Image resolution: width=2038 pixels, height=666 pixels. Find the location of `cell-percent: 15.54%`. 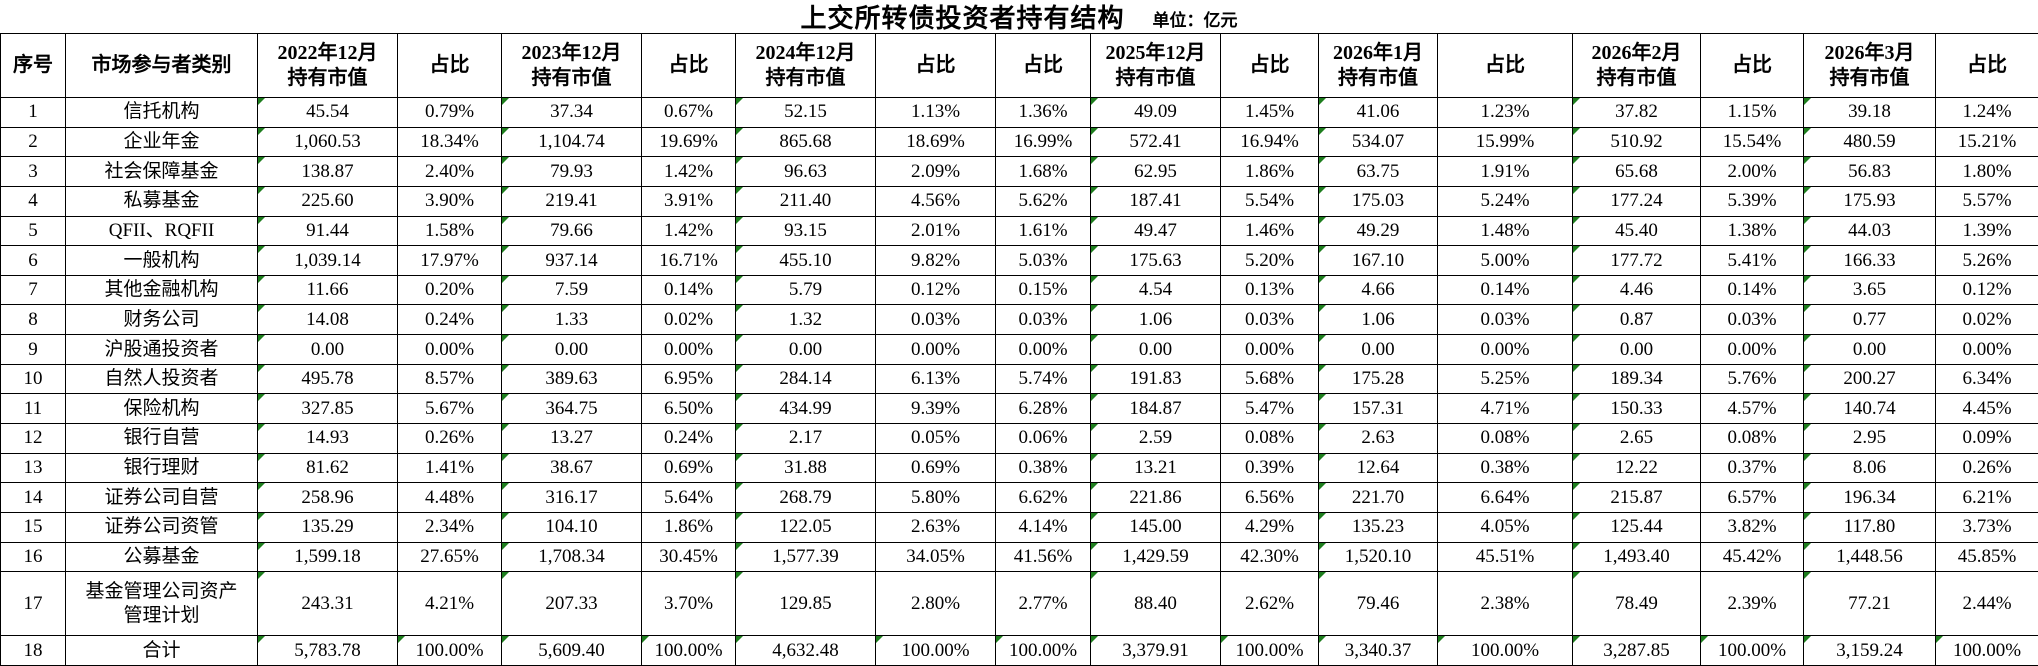

cell-percent: 15.54% is located at coordinates (1752, 142).